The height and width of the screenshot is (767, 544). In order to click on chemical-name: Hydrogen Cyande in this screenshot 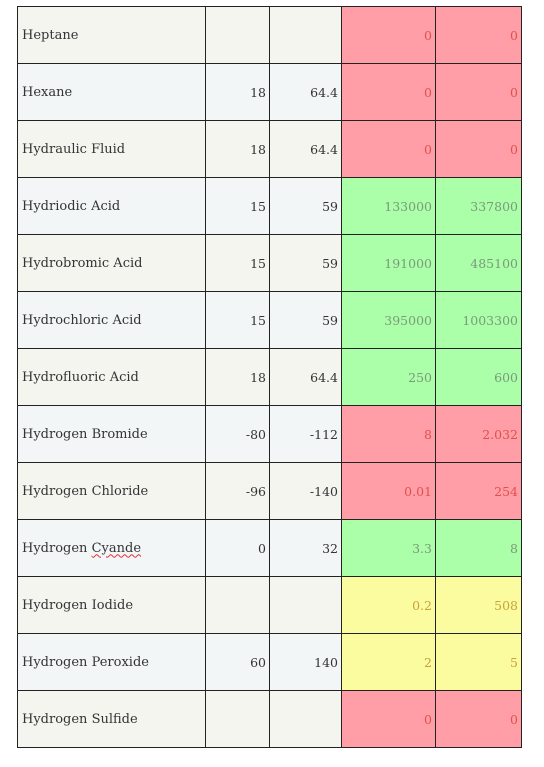, I will do `click(111, 548)`.